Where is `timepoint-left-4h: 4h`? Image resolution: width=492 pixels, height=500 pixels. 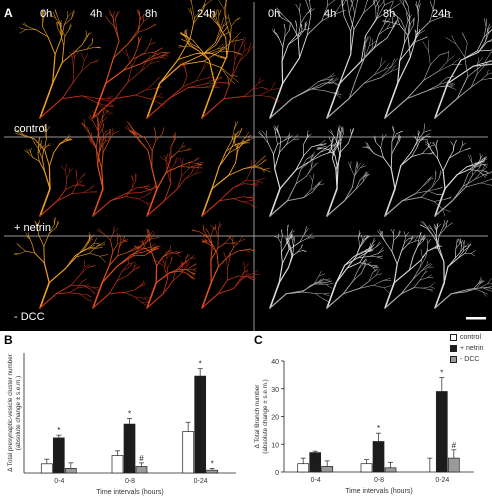
timepoint-left-4h: 4h is located at coordinates (96, 14).